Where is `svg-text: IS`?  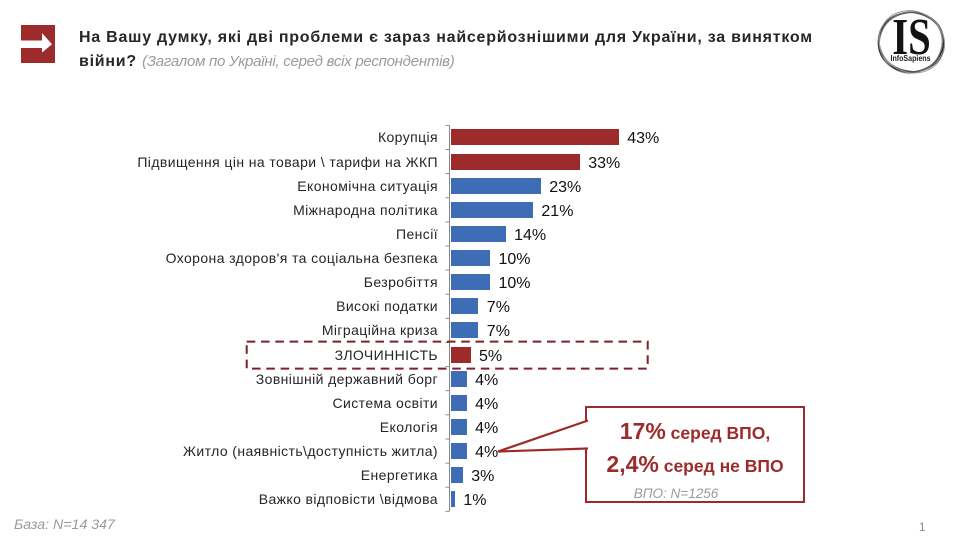 svg-text: IS is located at coordinates (911, 37).